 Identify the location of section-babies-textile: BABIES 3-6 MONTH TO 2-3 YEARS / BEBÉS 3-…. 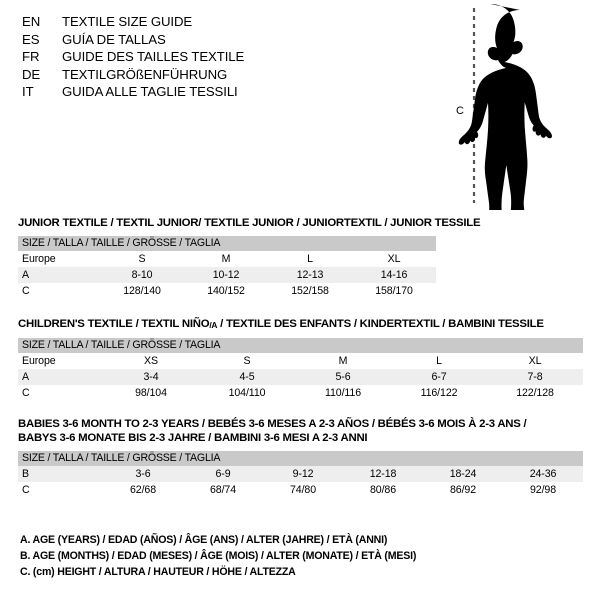
(300, 457).